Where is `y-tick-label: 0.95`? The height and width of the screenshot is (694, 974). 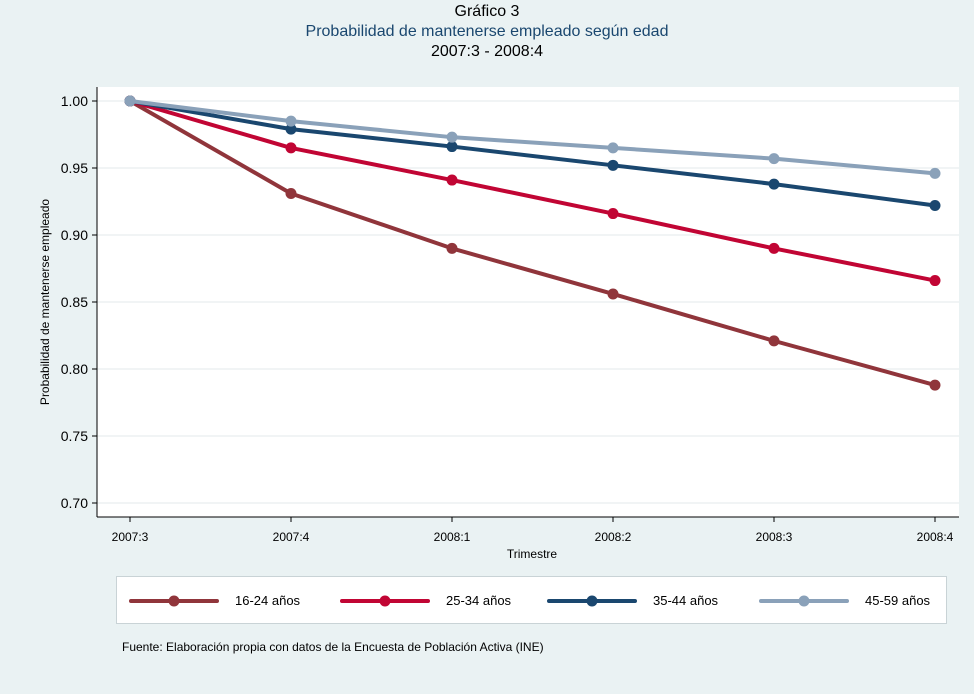
y-tick-label: 0.95 is located at coordinates (74, 168).